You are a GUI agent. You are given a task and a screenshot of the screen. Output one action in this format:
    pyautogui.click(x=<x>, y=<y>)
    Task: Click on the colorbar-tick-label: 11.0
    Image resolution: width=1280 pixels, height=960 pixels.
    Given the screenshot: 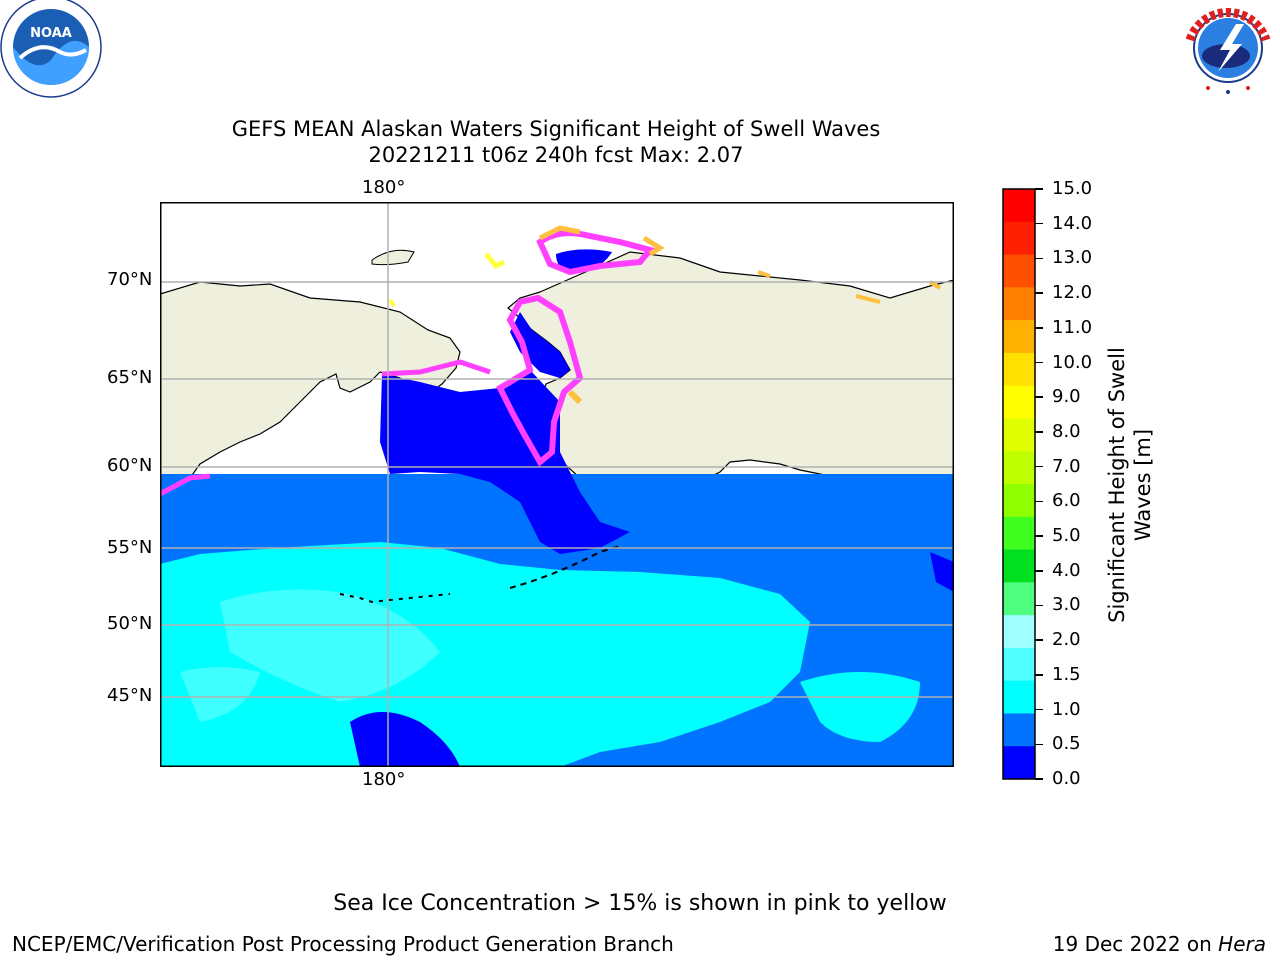 What is the action you would take?
    pyautogui.click(x=1072, y=327)
    